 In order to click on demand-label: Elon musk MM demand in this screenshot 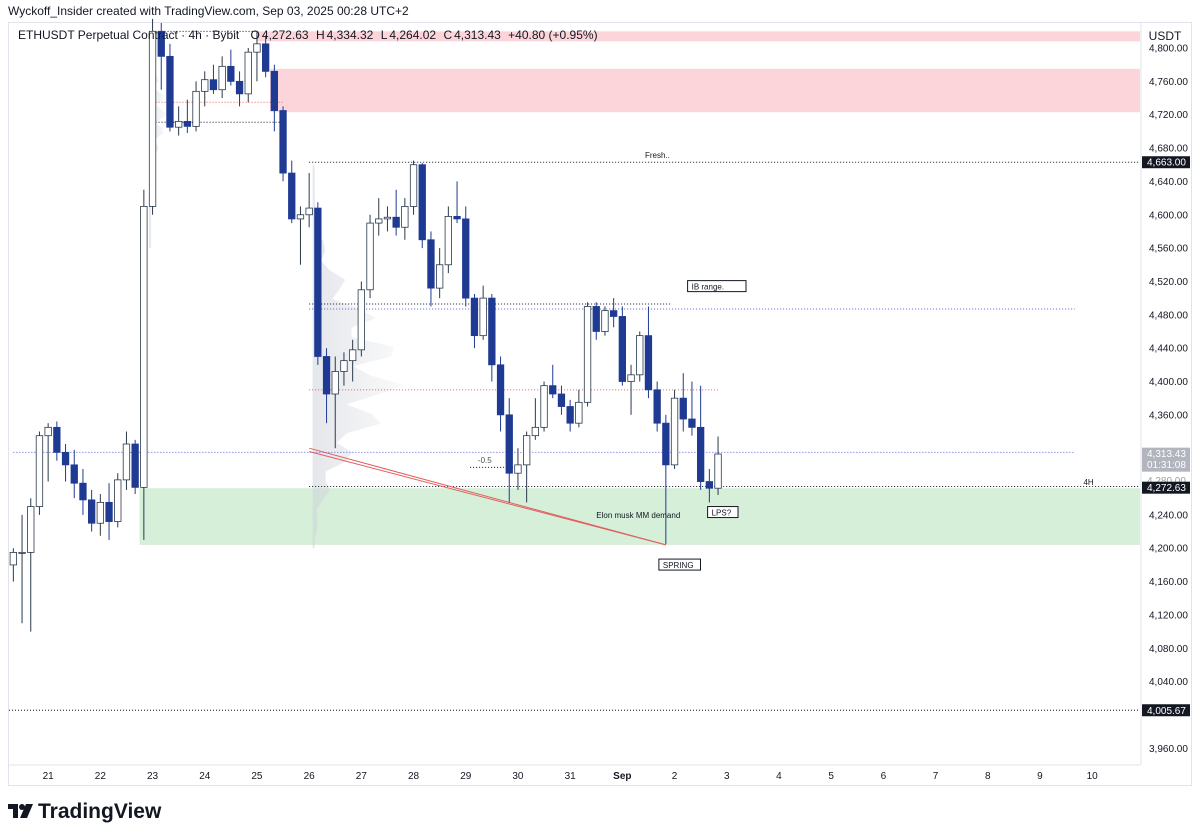, I will do `click(638, 515)`.